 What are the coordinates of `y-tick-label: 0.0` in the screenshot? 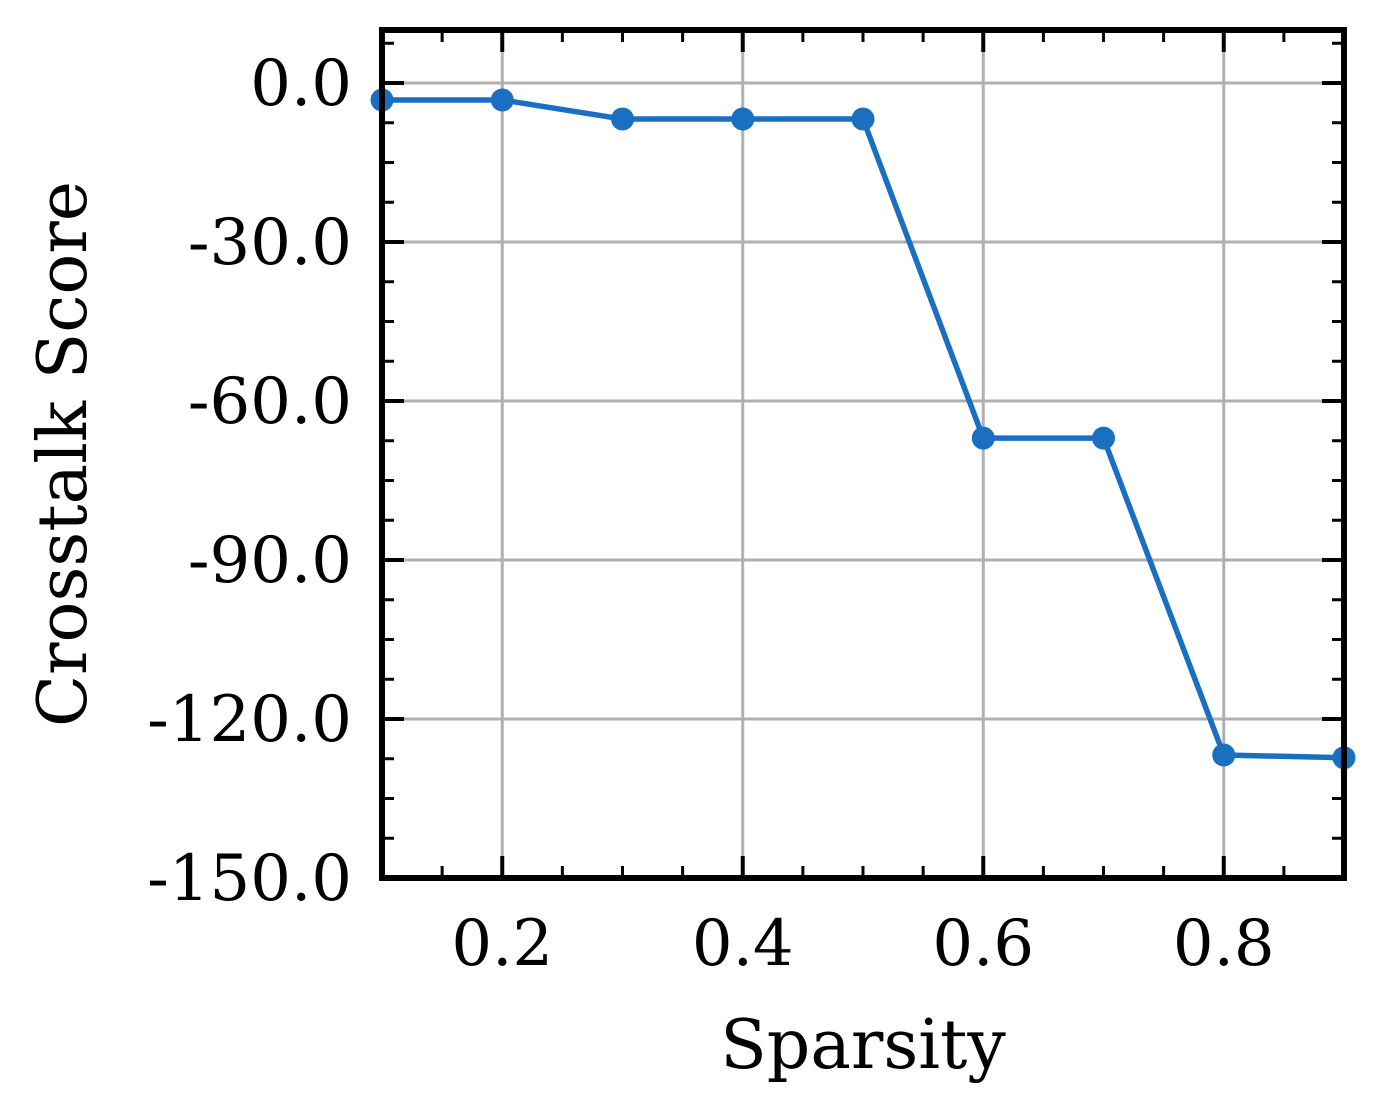 It's located at (301, 84).